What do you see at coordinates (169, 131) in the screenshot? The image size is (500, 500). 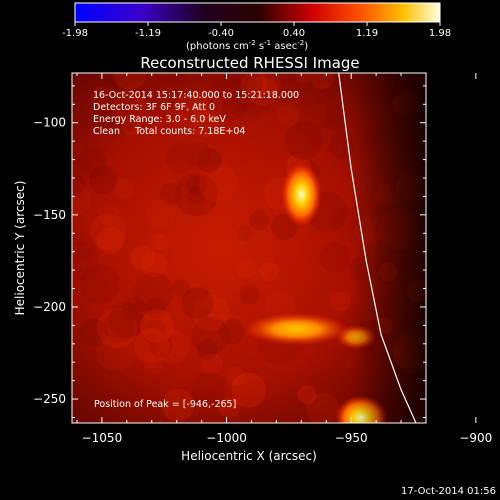 I see `info-clean-counts: Clean Total counts: 7.18E+04` at bounding box center [169, 131].